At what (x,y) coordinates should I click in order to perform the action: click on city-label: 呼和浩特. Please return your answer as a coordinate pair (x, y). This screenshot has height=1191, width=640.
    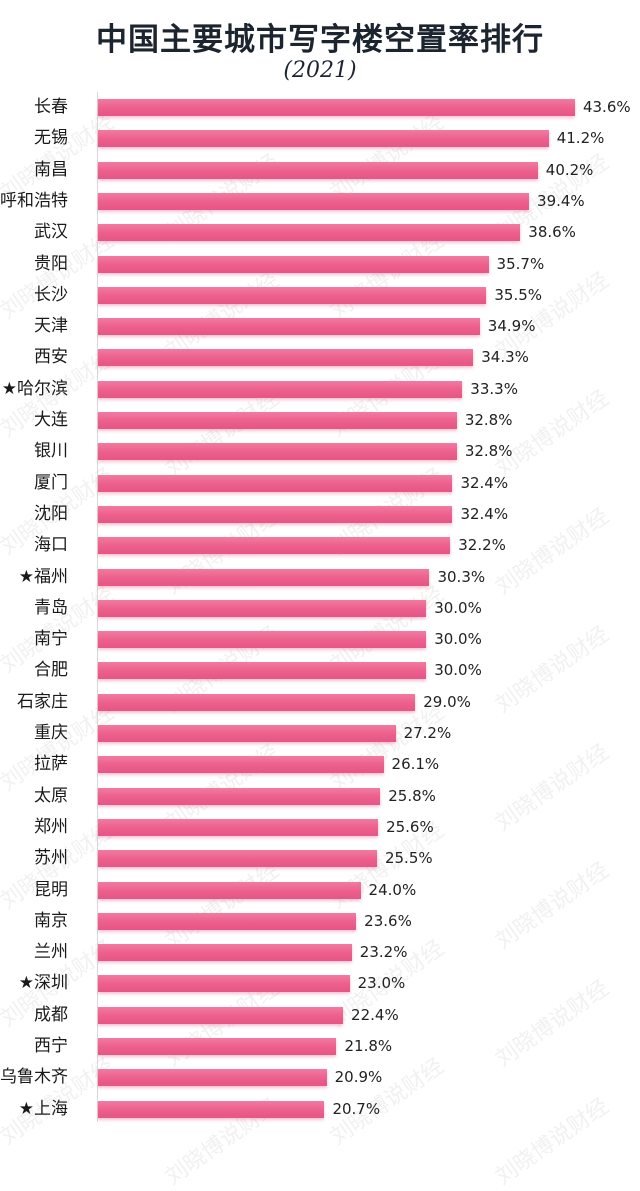
    Looking at the image, I should click on (34, 200).